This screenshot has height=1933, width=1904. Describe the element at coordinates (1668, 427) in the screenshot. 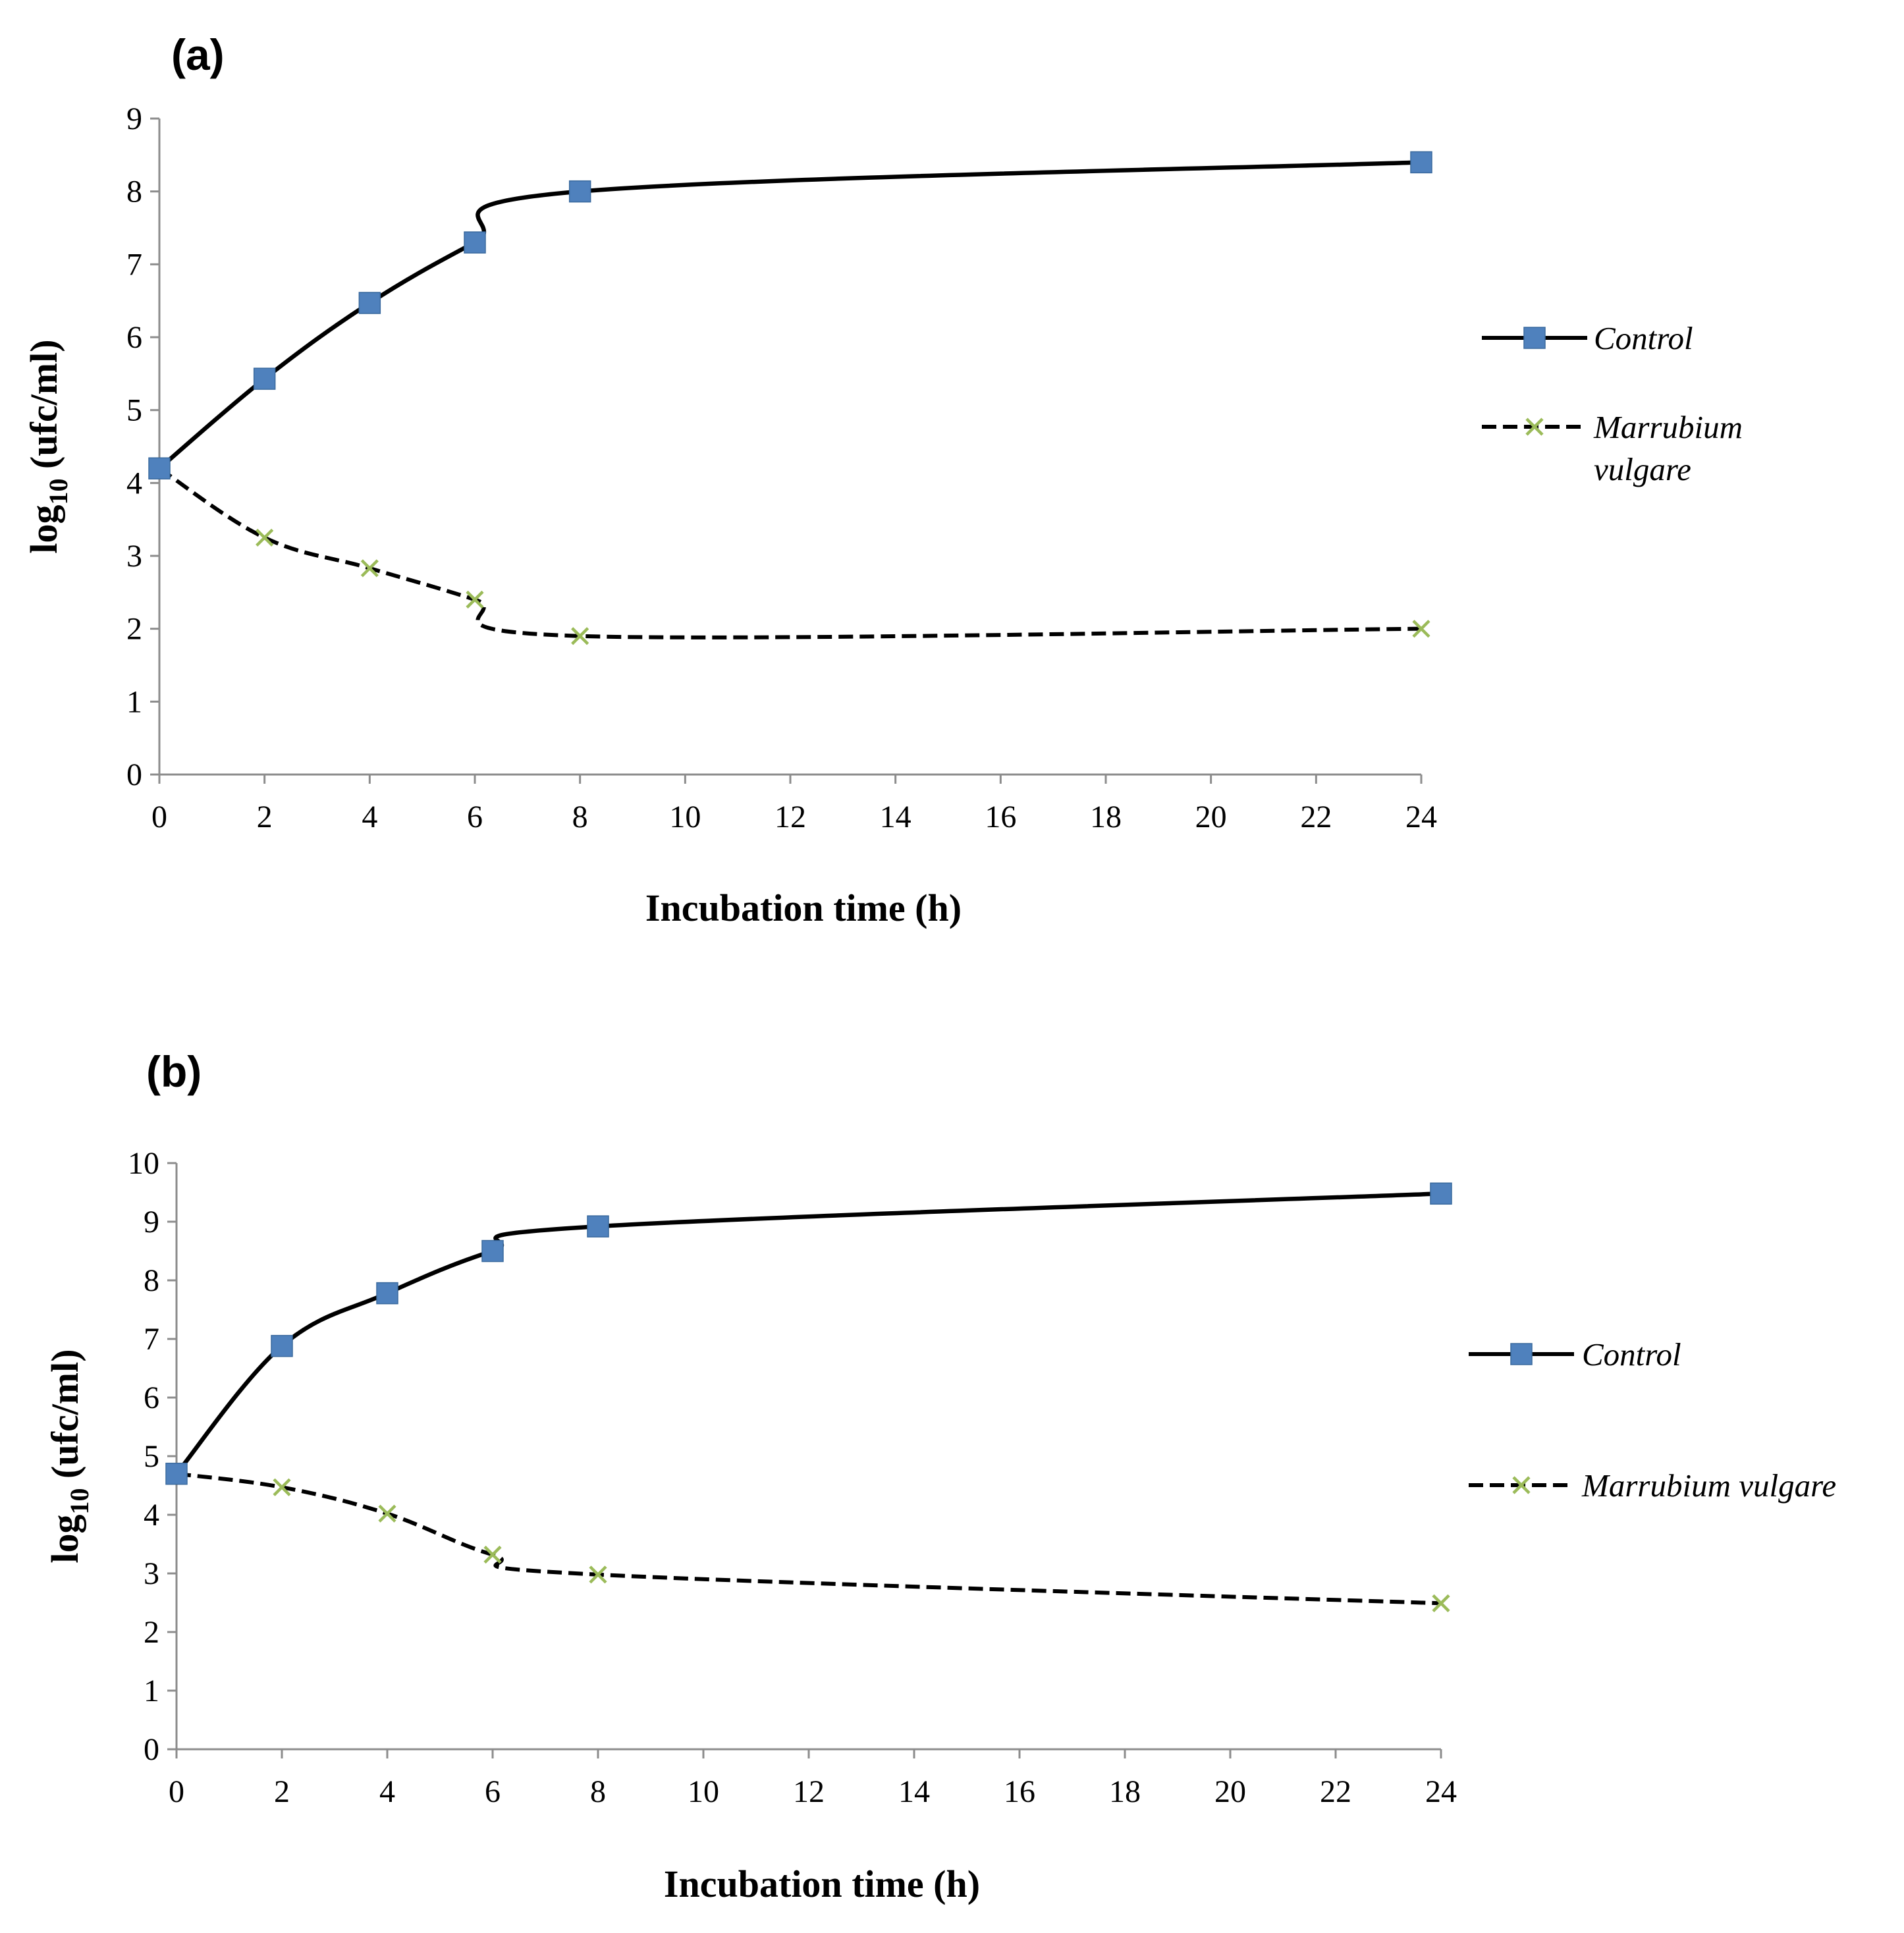

I see `legend-label: Marrubium` at that location.